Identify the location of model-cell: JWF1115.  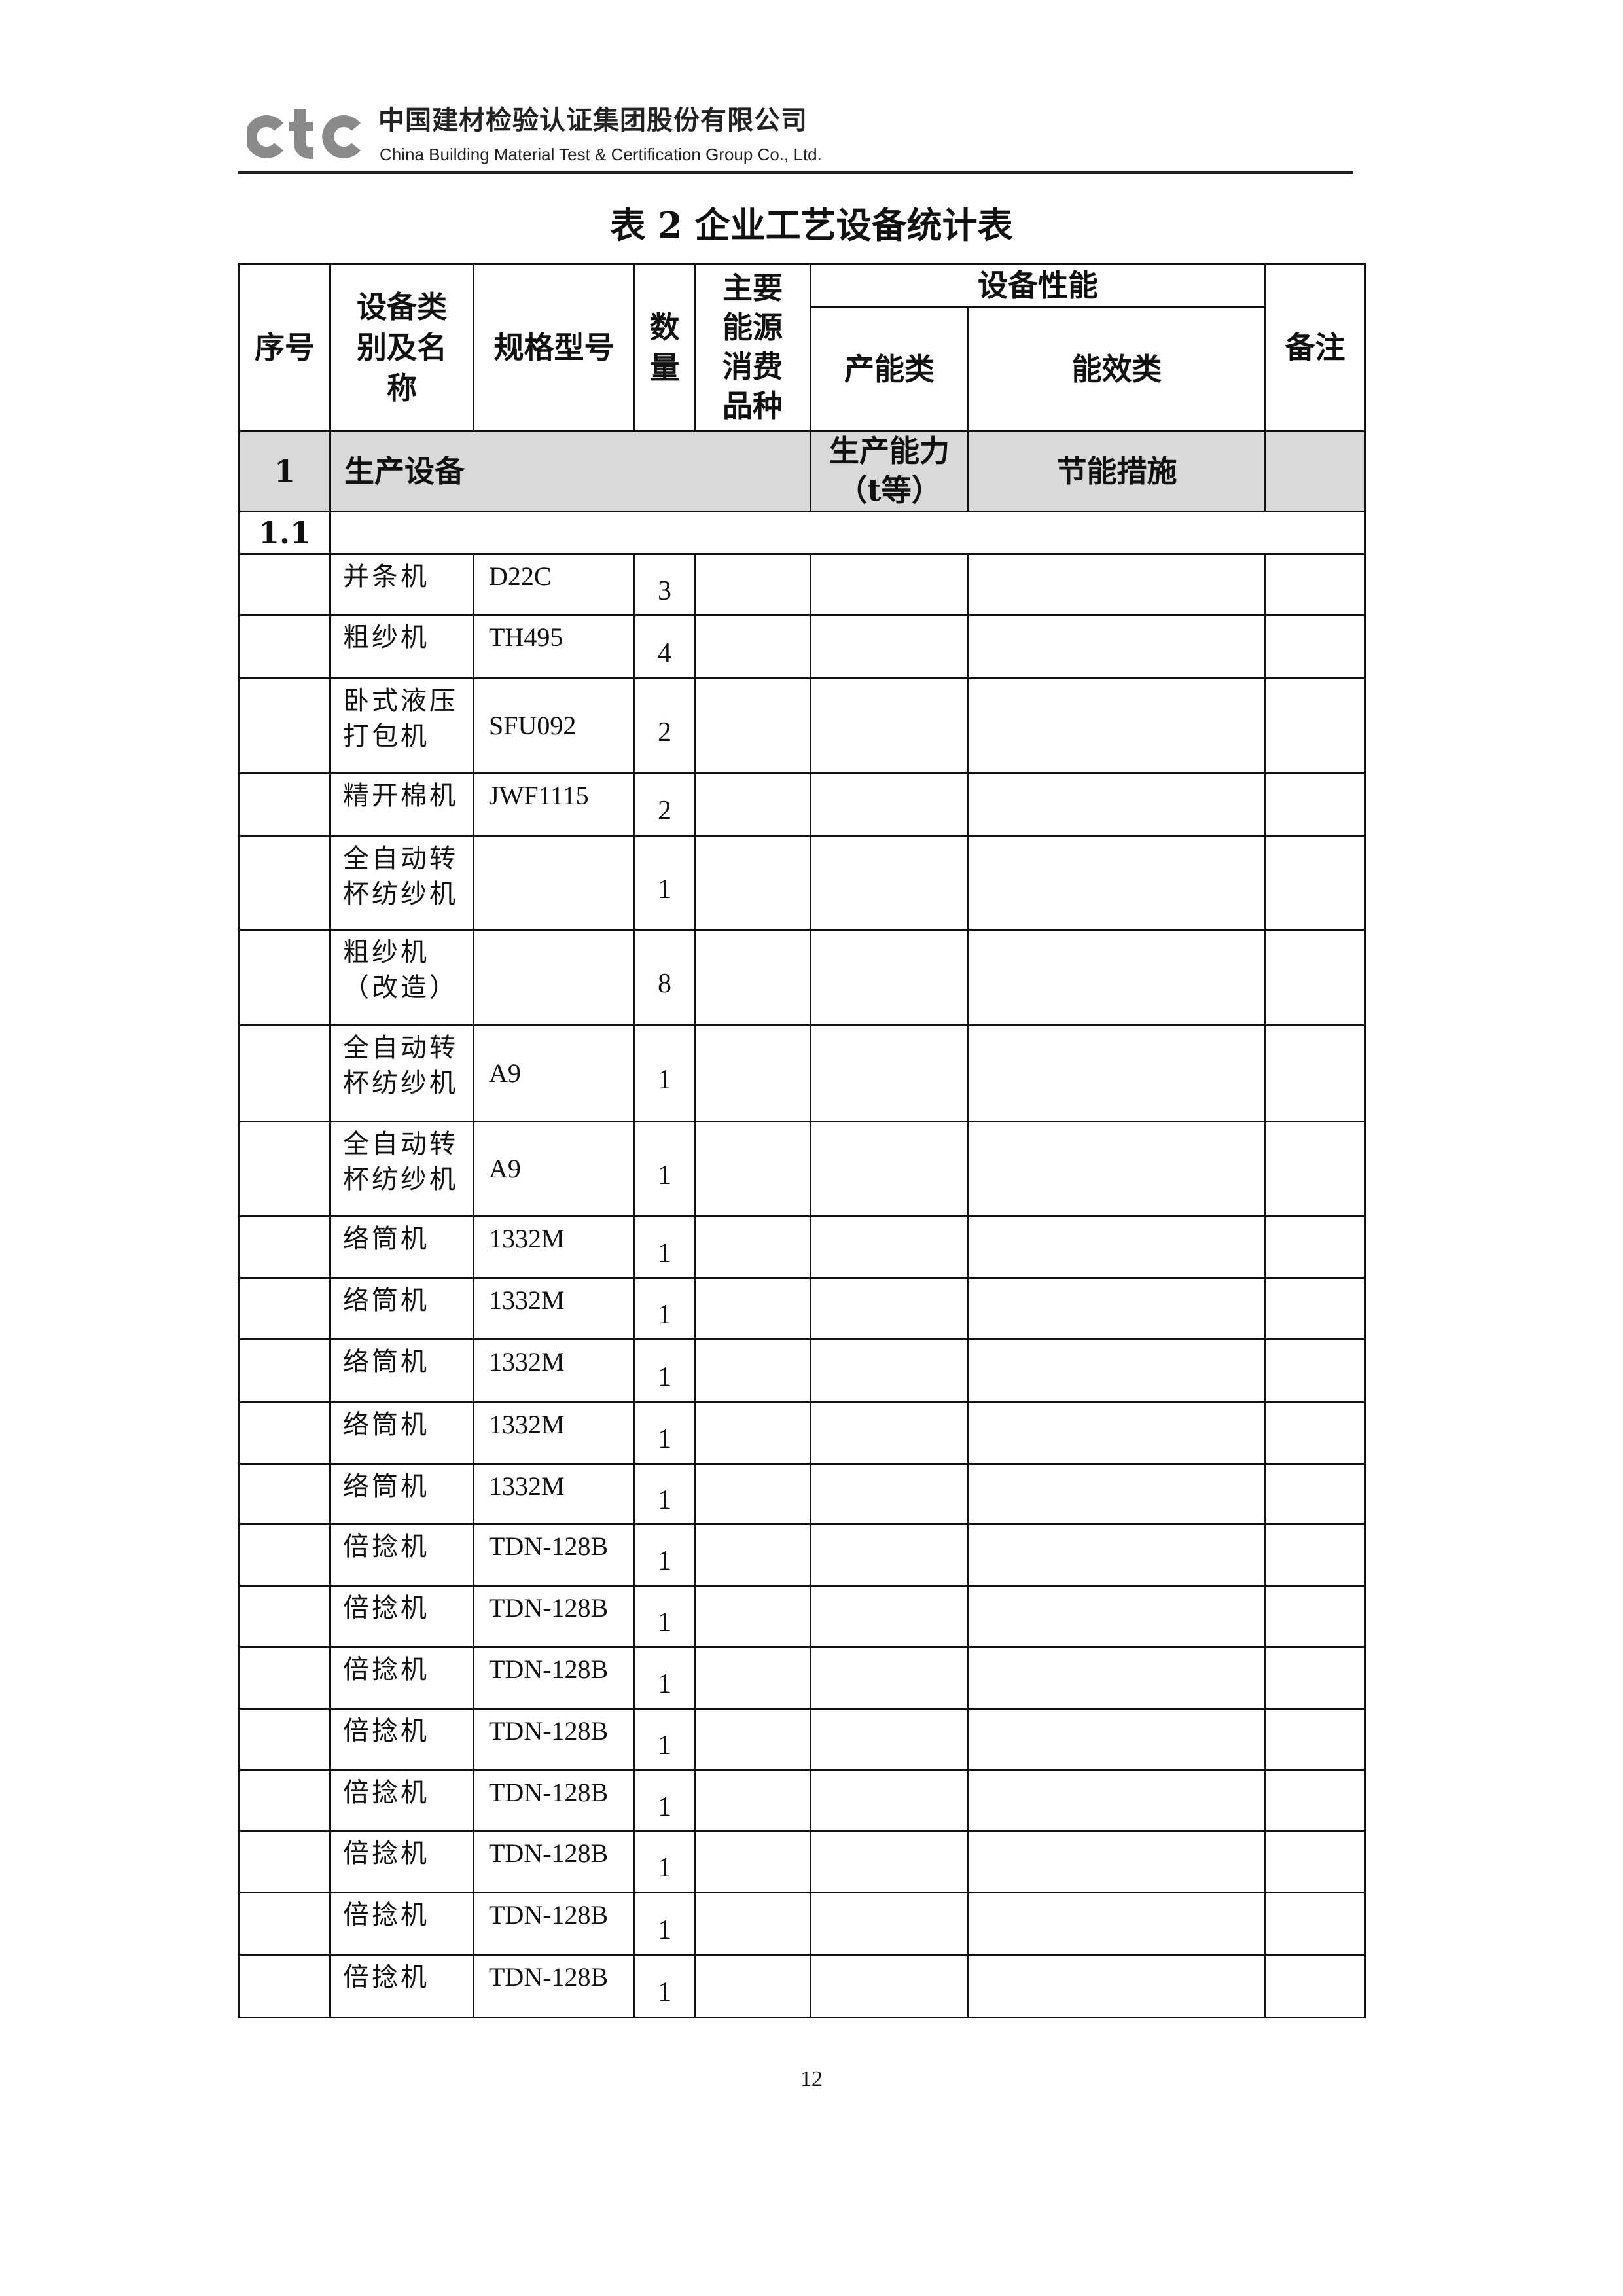
(554, 805).